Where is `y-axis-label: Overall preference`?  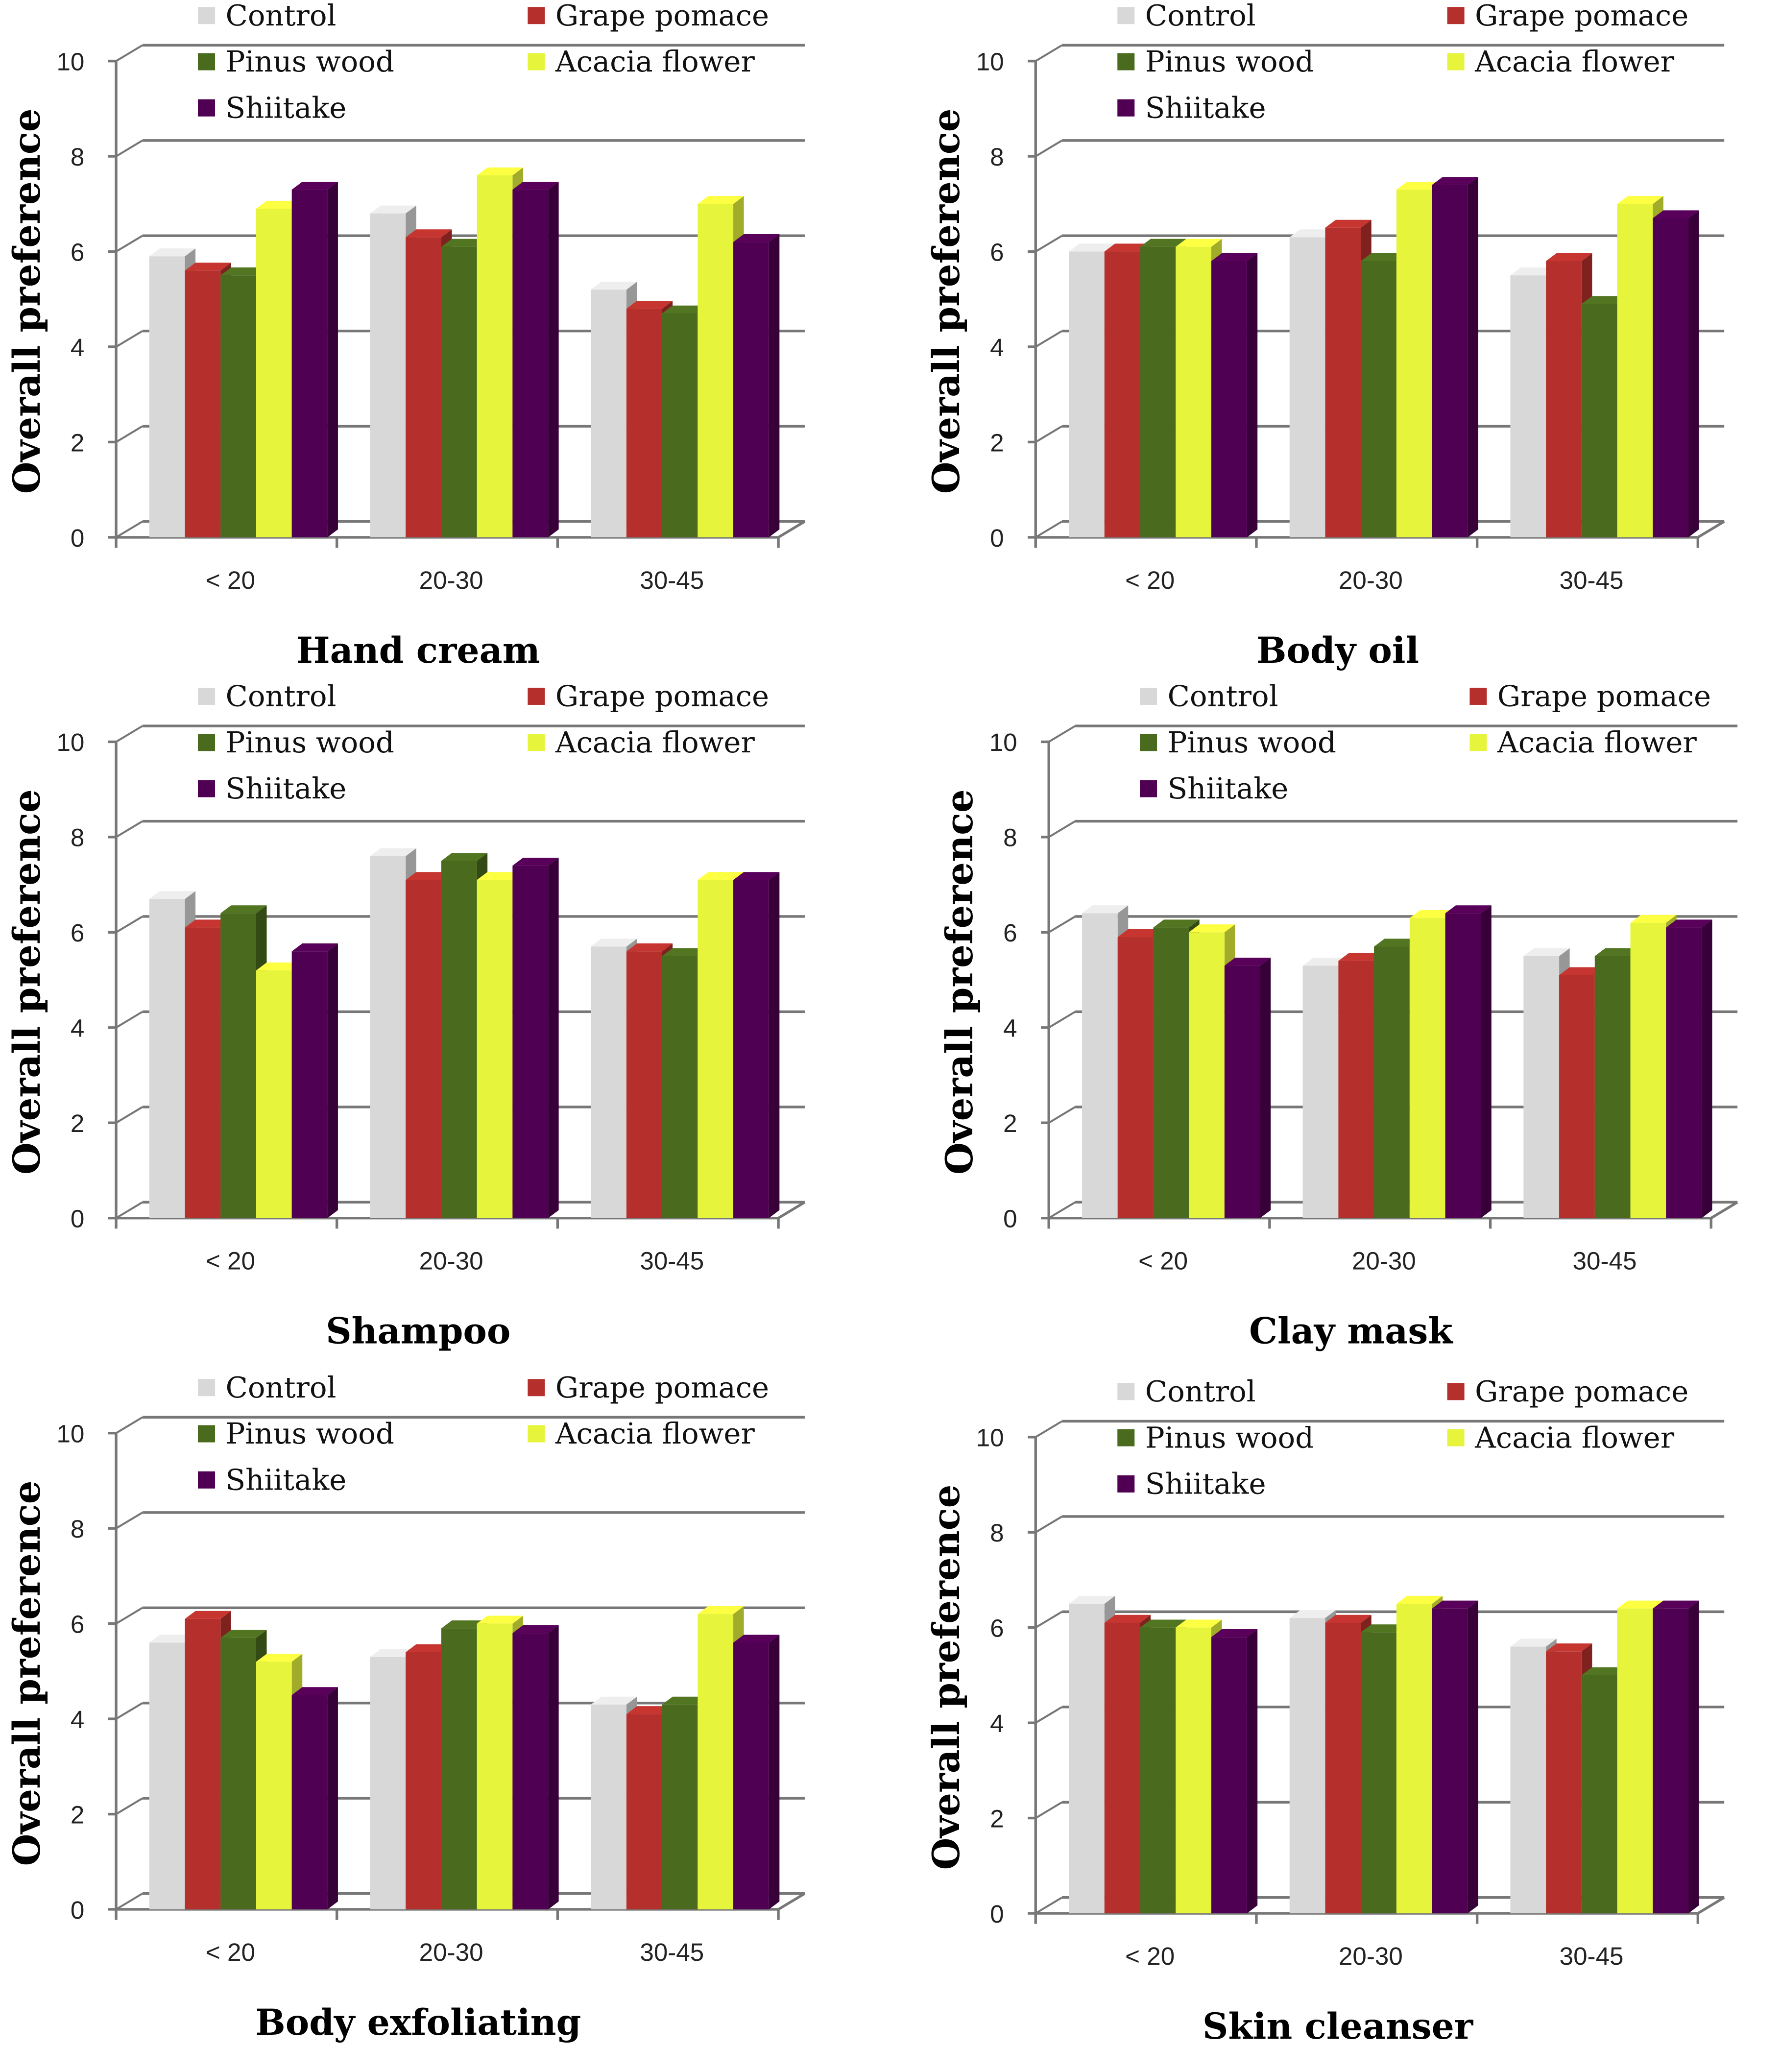 y-axis-label: Overall preference is located at coordinates (959, 982).